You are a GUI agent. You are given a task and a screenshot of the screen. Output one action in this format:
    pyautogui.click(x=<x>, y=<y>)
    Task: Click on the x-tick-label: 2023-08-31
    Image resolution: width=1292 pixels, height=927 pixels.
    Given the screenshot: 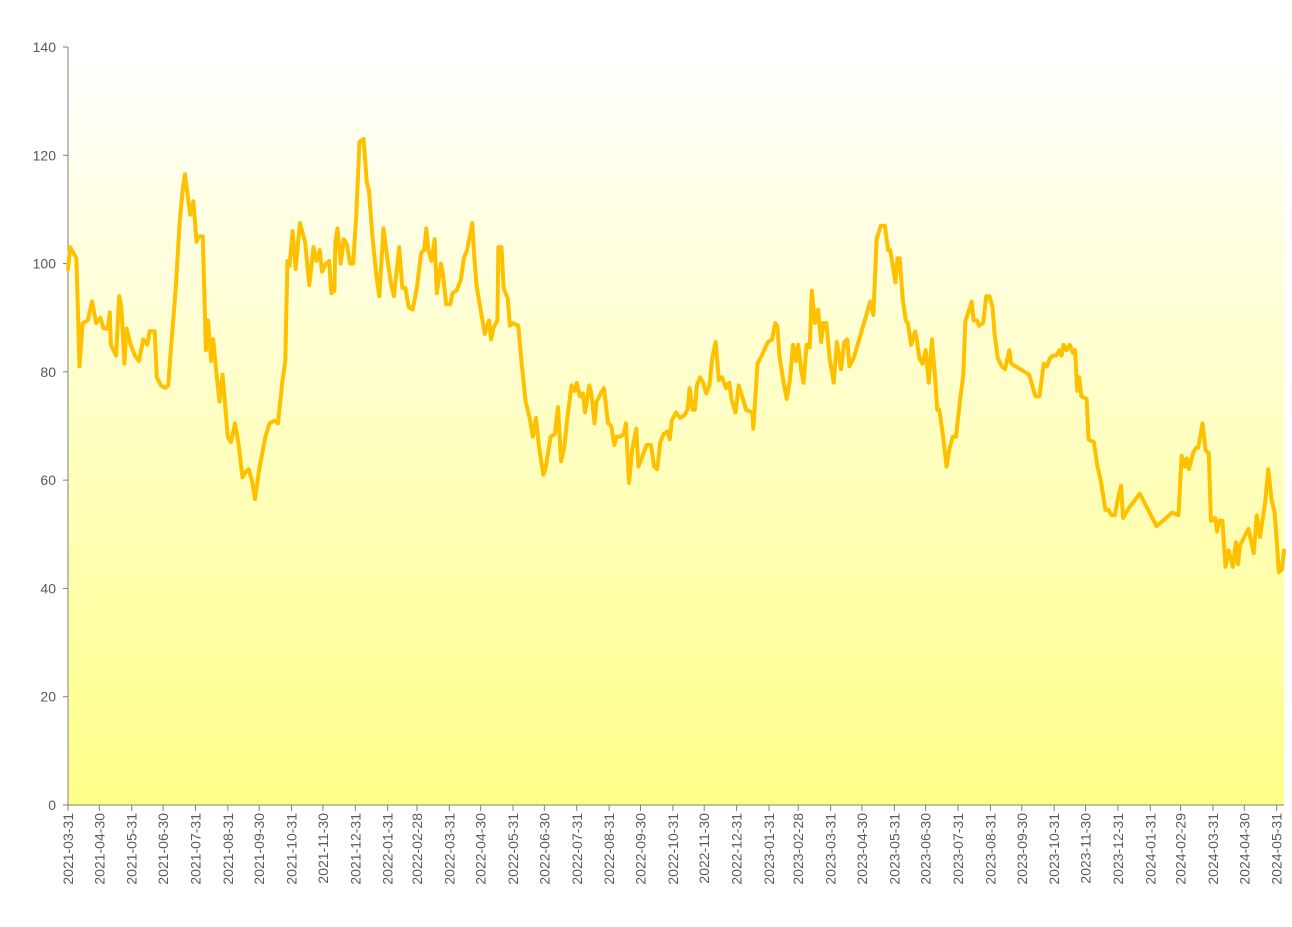 What is the action you would take?
    pyautogui.click(x=990, y=849)
    